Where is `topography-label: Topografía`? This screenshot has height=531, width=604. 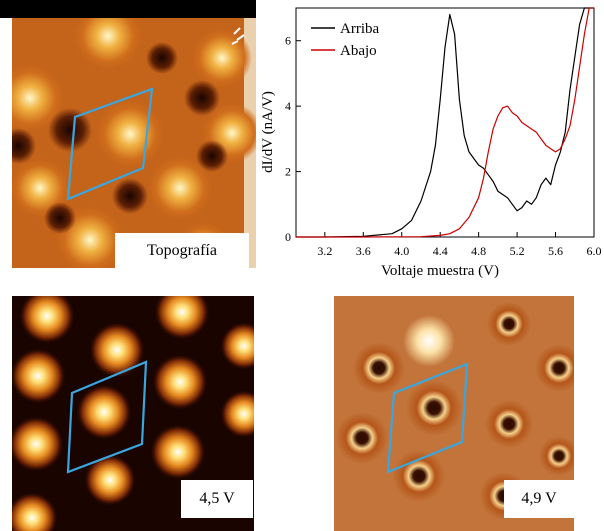
topography-label: Topografía is located at coordinates (182, 250).